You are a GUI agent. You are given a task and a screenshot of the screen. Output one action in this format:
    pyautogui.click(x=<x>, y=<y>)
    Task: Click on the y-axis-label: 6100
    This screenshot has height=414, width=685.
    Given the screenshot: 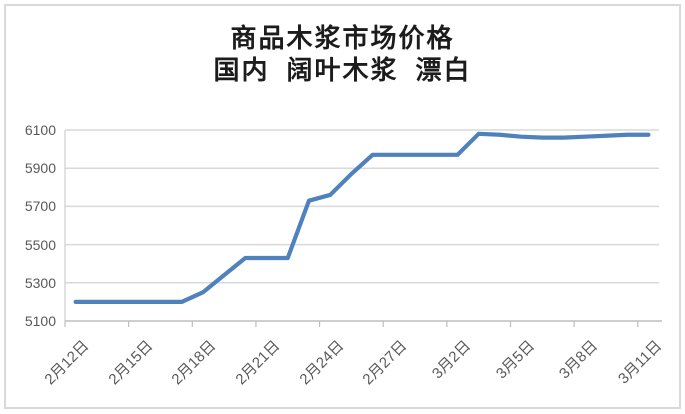 What is the action you would take?
    pyautogui.click(x=40, y=130)
    